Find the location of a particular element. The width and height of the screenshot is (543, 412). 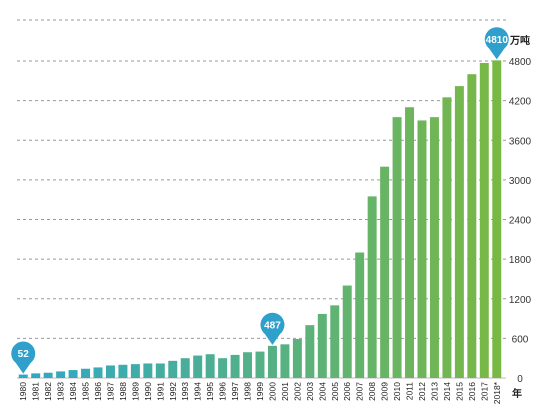

x-tick-label: 1996 is located at coordinates (223, 391).